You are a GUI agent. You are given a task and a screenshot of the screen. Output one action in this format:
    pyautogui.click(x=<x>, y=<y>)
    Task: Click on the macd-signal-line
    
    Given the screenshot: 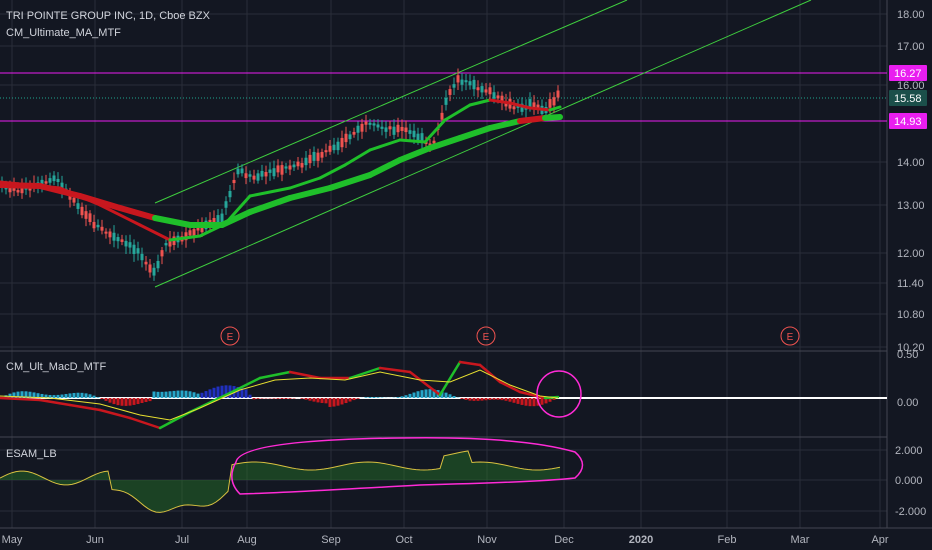 What is the action you would take?
    pyautogui.click(x=279, y=395)
    